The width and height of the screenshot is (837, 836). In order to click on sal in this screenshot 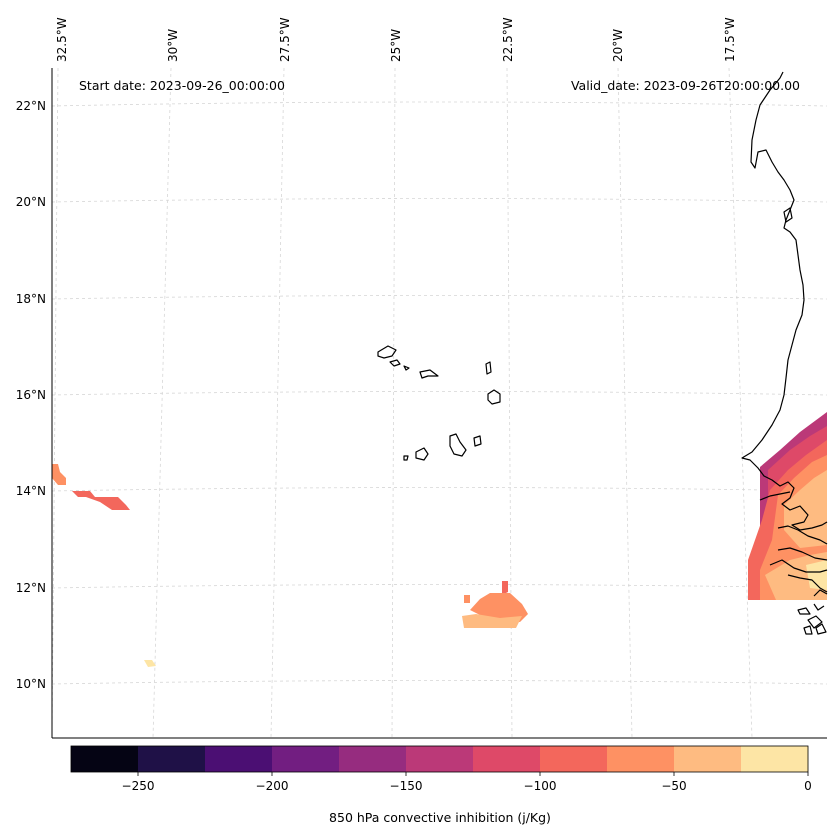, I will do `click(488, 368)`.